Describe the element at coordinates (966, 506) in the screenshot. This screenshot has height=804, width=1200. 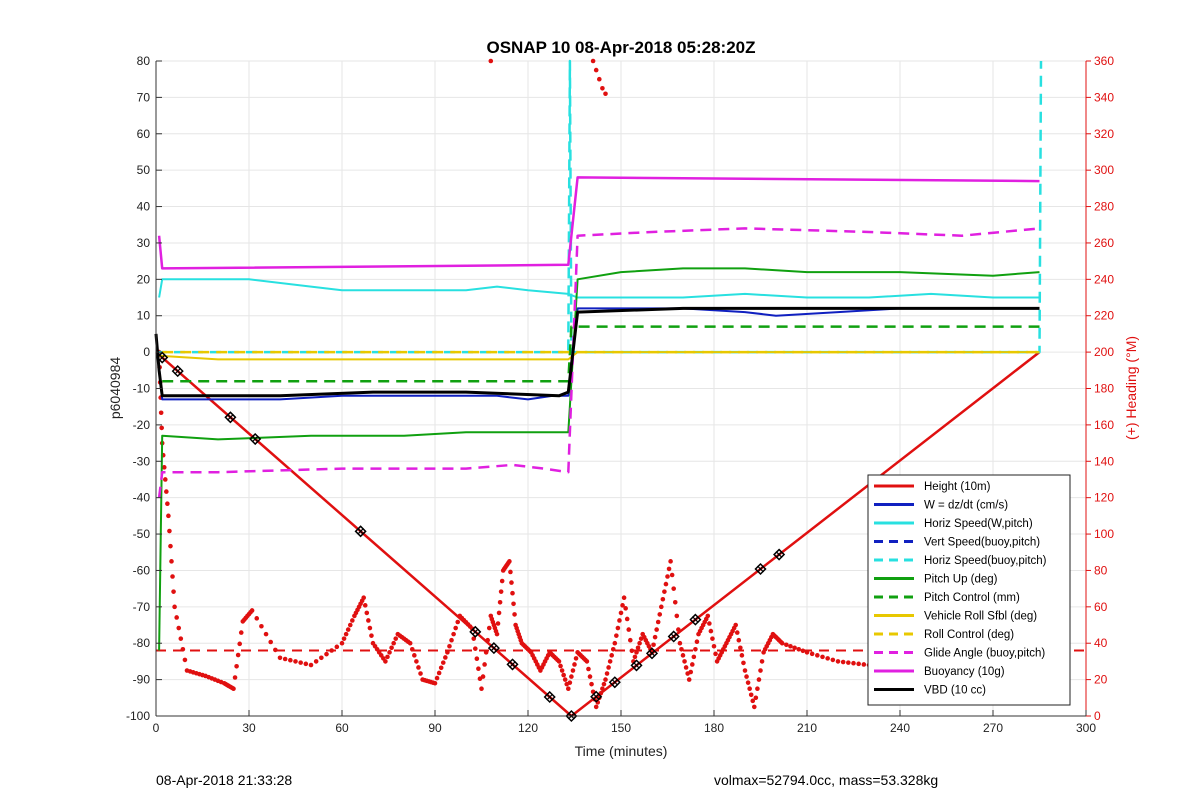
I see `legend-label: W = dz/dt (cm/s)` at that location.